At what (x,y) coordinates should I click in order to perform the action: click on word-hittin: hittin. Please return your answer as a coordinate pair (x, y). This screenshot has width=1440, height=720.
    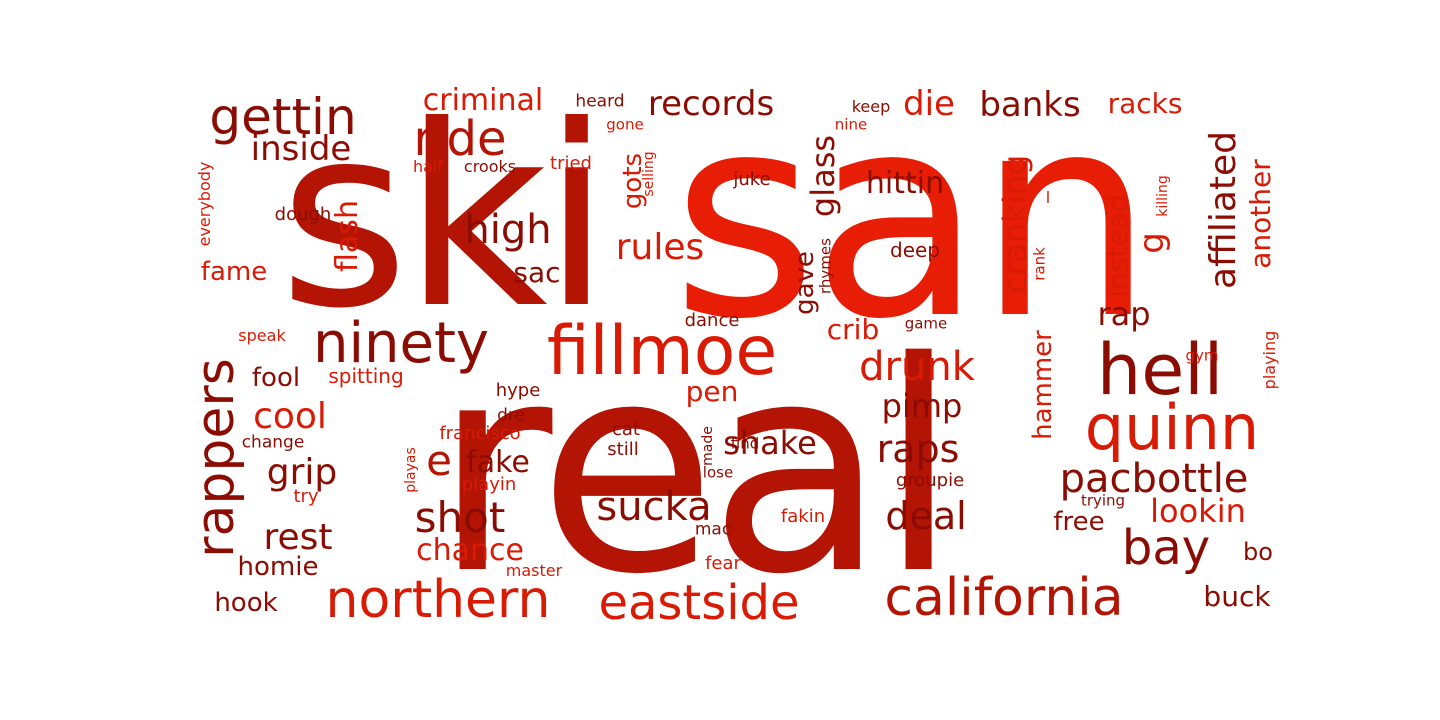
    Looking at the image, I should click on (905, 183).